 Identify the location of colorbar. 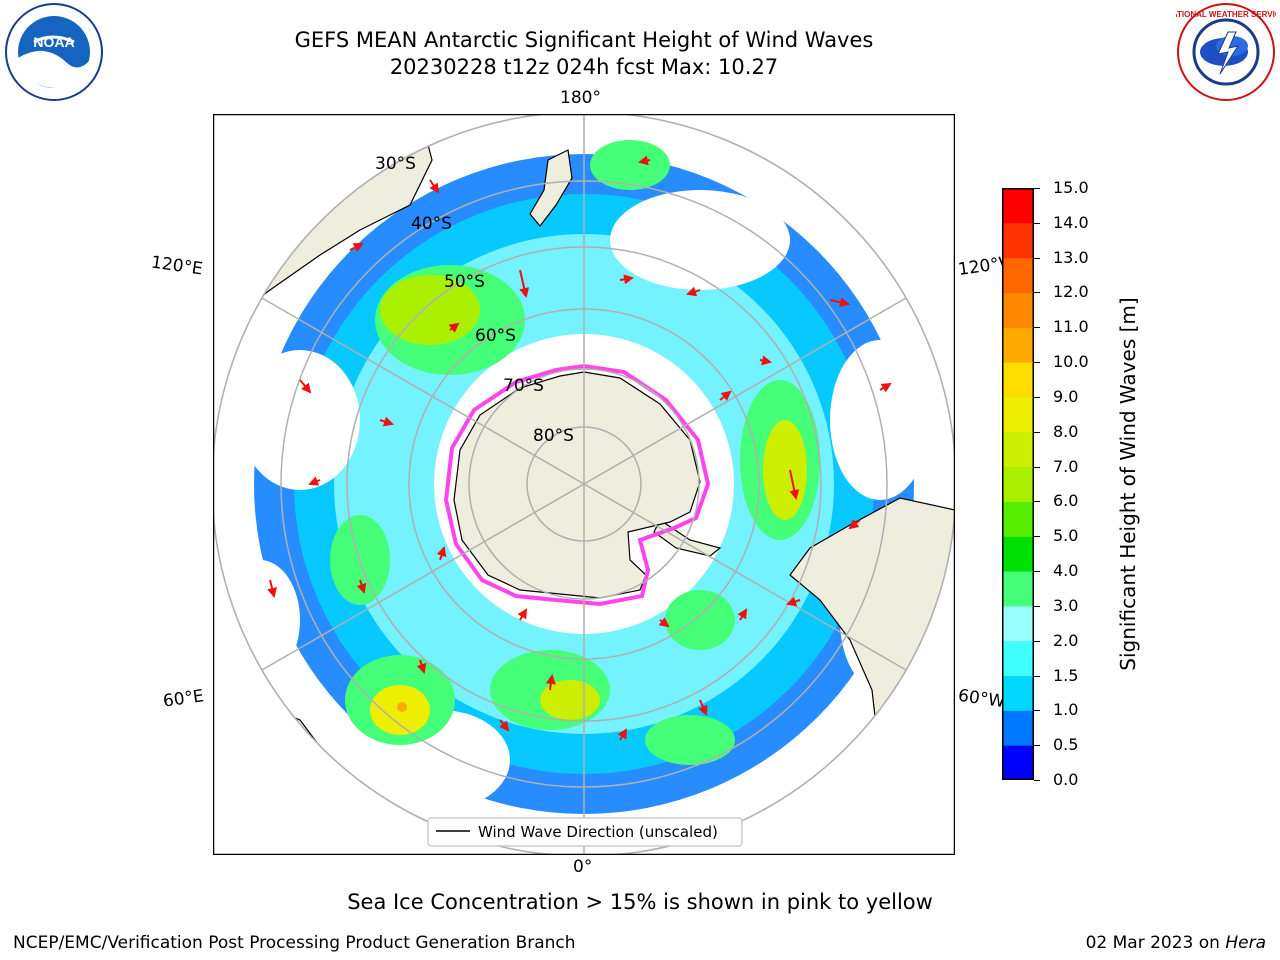
(1018, 484).